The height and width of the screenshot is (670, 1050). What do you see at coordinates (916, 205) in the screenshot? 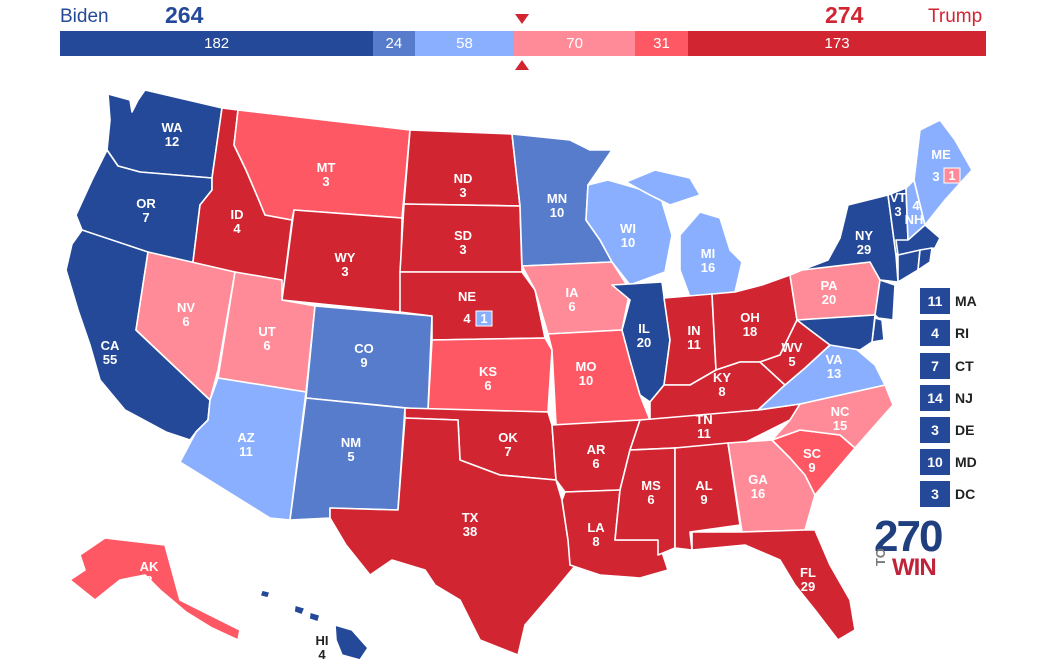
I see `label-nh-ev: 4` at bounding box center [916, 205].